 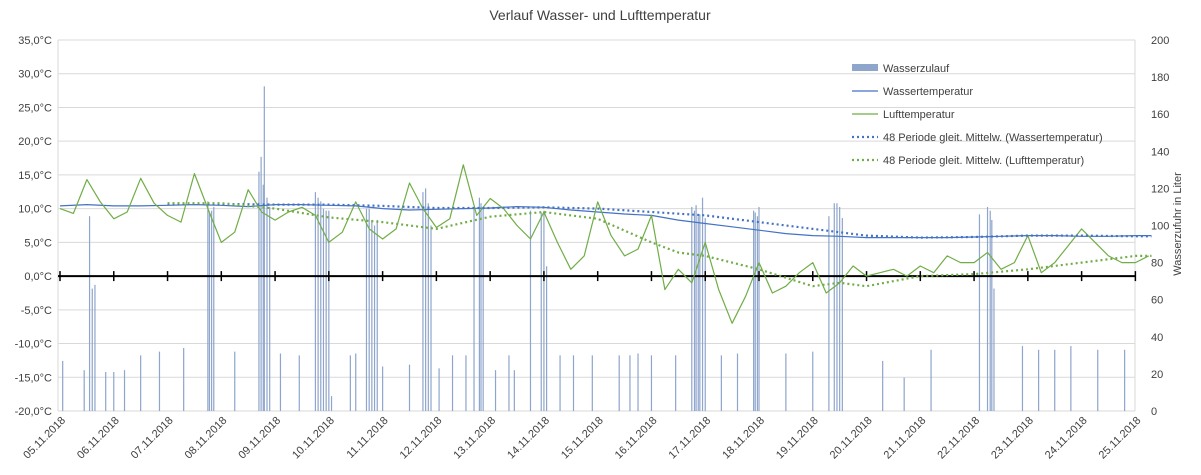 What do you see at coordinates (38, 277) in the screenshot?
I see `y-tick-label: 0,0°C` at bounding box center [38, 277].